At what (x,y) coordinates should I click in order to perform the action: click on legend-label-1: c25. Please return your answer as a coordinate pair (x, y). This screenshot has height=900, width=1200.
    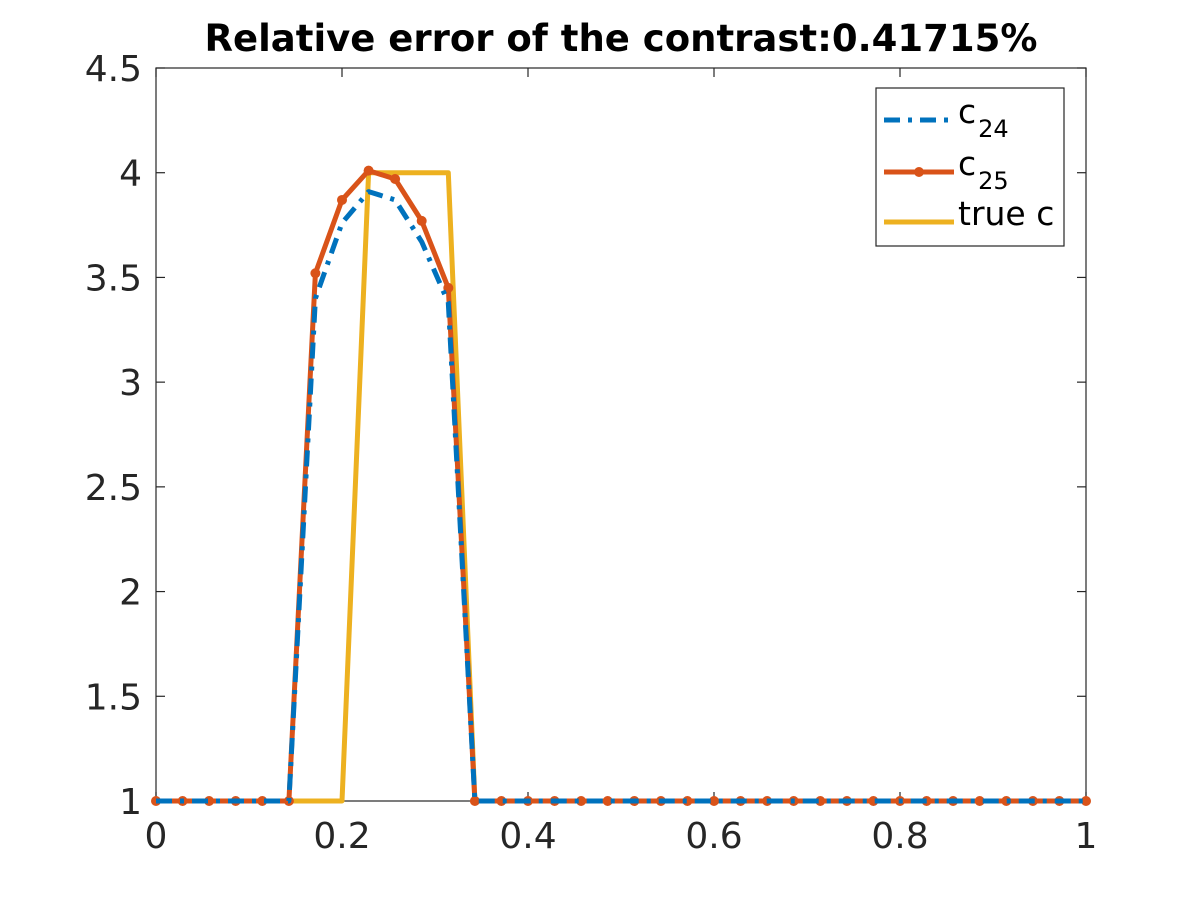
    Looking at the image, I should click on (983, 169).